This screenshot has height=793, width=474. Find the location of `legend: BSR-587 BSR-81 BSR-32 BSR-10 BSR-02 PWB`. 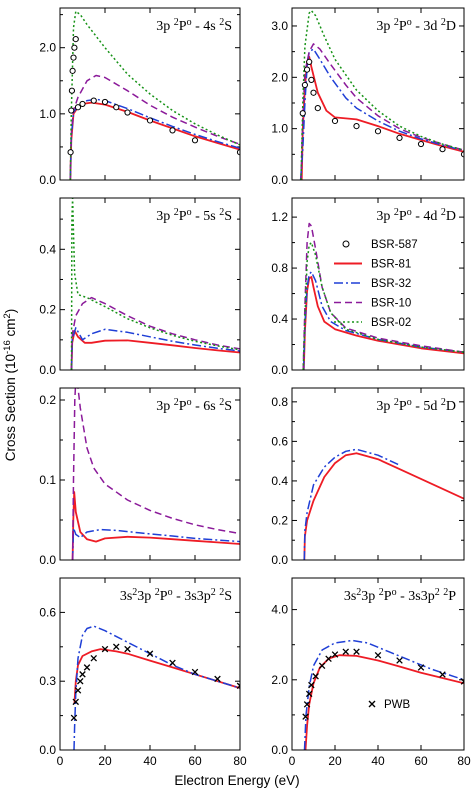

legend: BSR-587 BSR-81 BSR-32 BSR-10 BSR-02 PWB is located at coordinates (376, 475).